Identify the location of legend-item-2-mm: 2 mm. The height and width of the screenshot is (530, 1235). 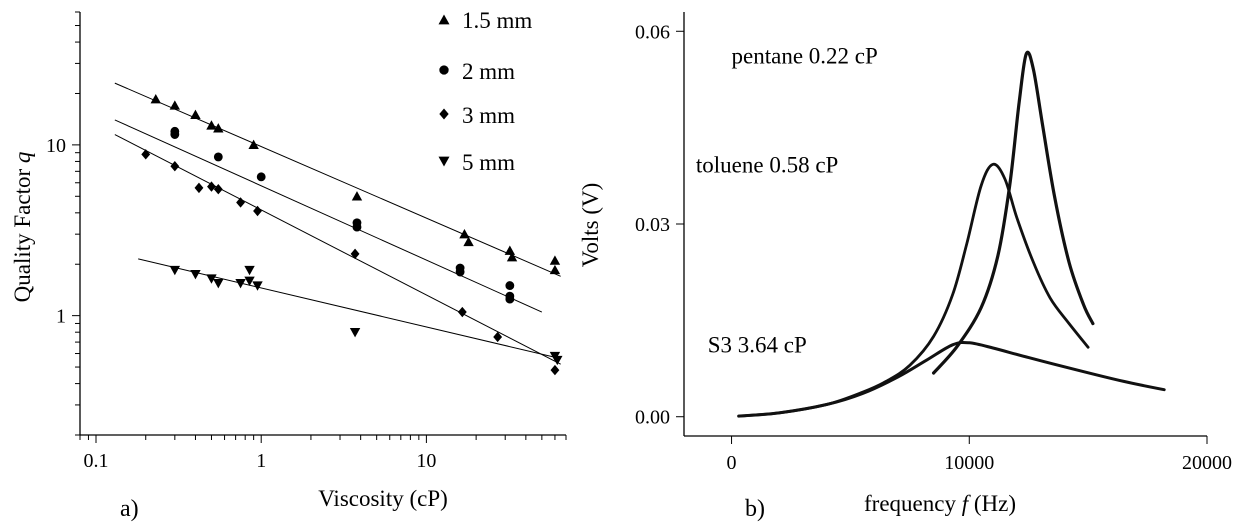
(477, 71).